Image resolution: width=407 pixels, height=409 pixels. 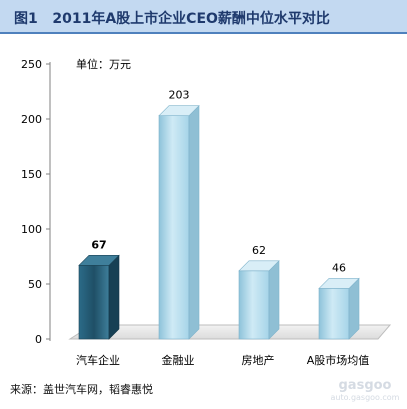 I want to click on bar-group: 46, so click(x=339, y=300).